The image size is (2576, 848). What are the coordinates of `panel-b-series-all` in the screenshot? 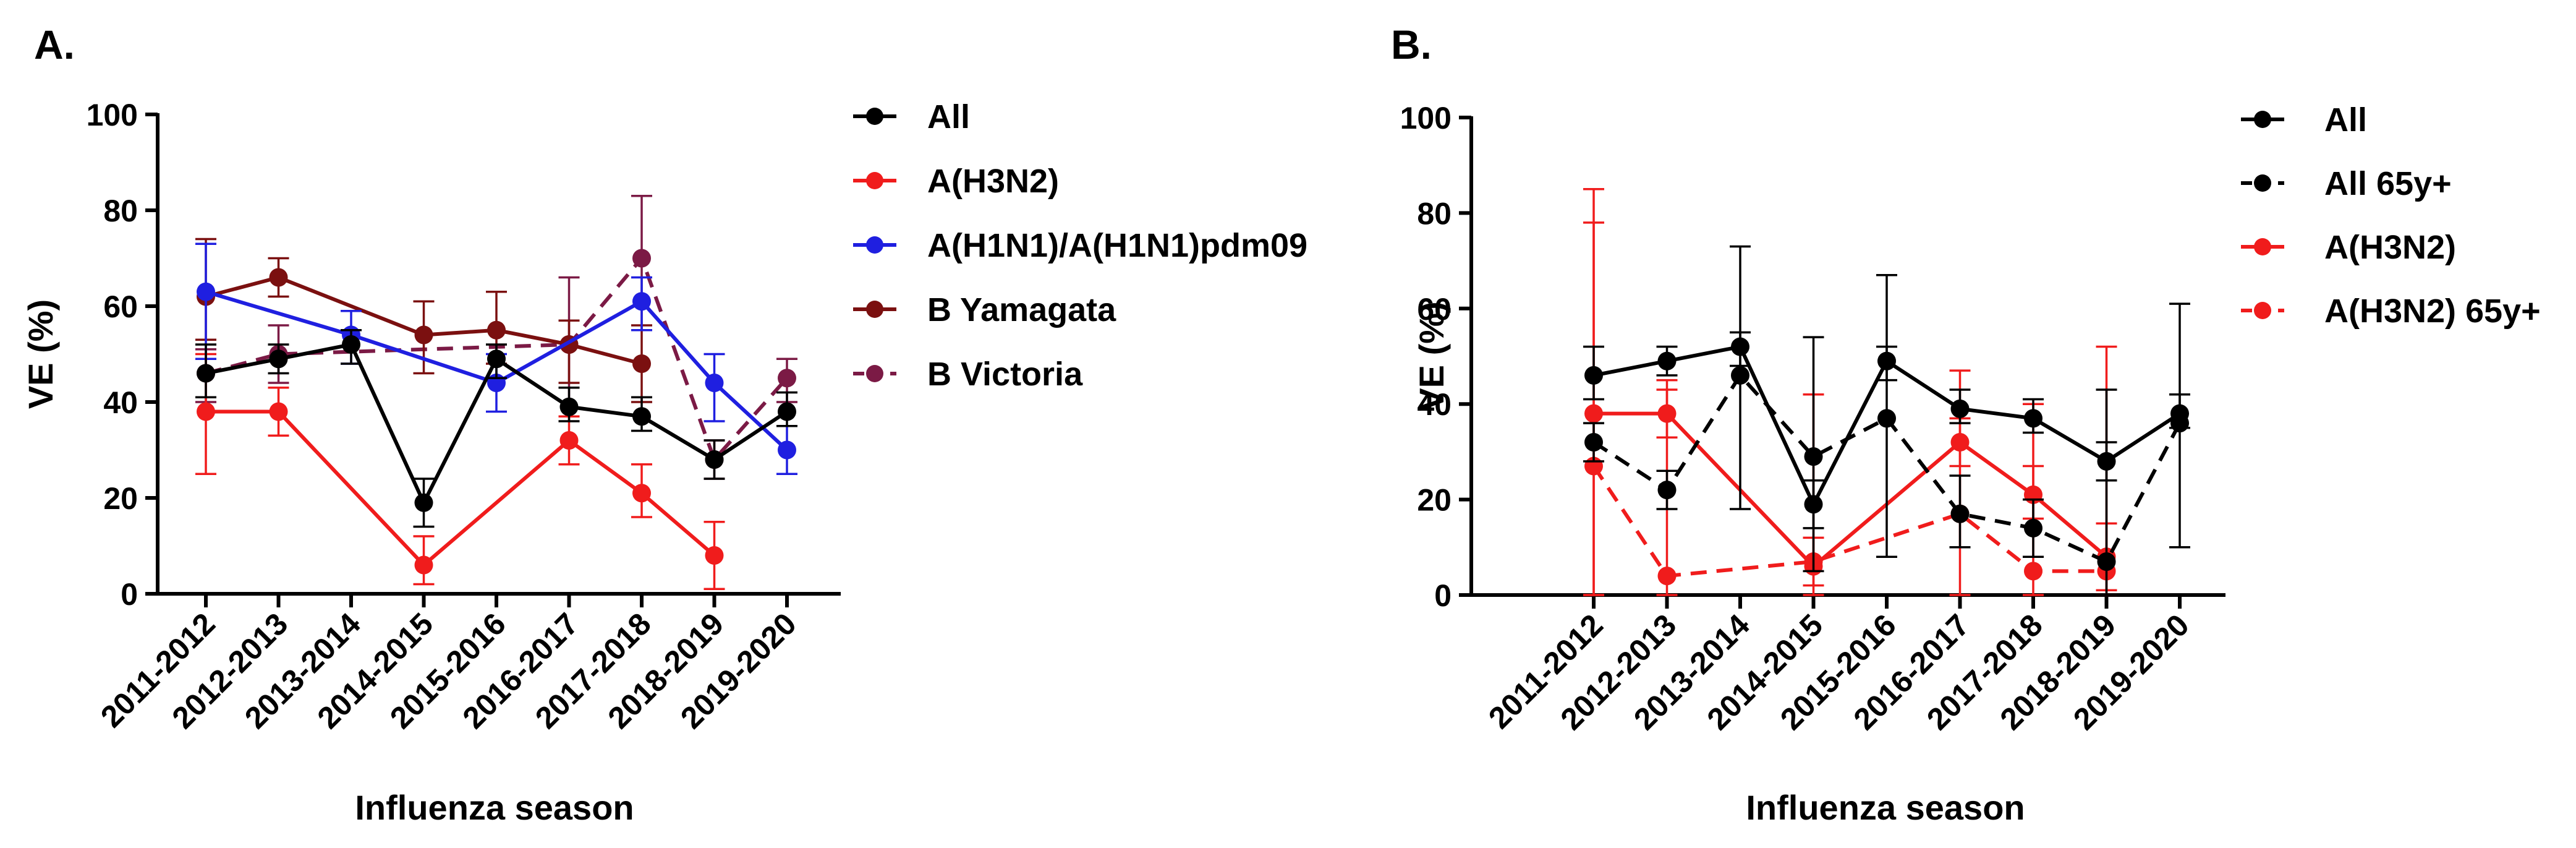 It's located at (1886, 430).